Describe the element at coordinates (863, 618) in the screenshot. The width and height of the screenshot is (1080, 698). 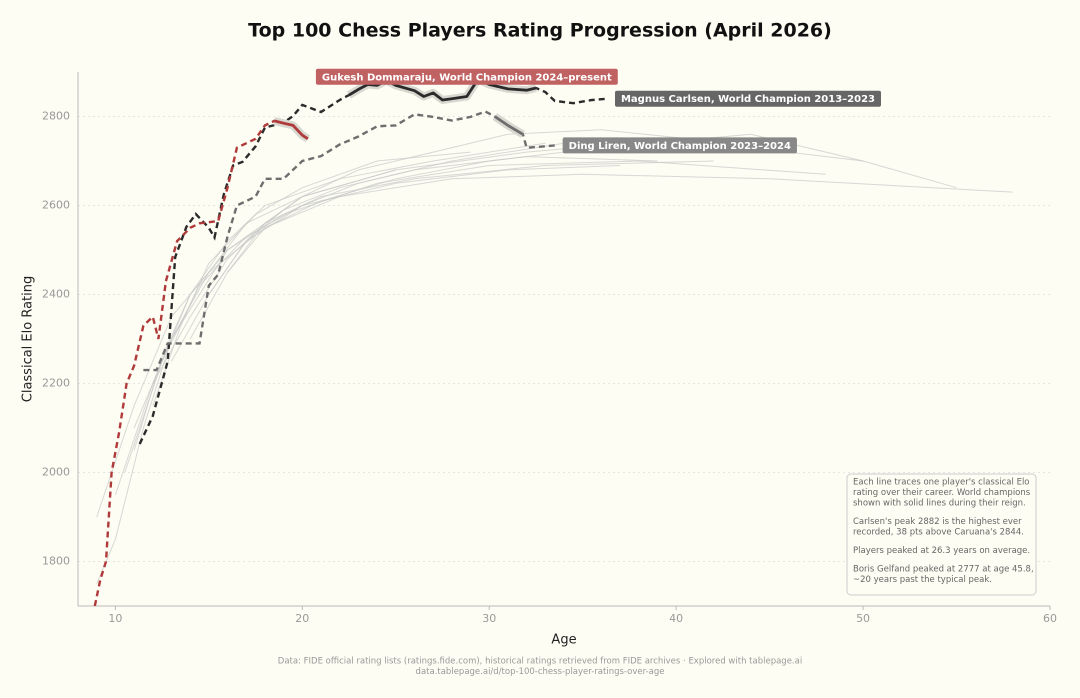
I see `x-tick-label: 50` at that location.